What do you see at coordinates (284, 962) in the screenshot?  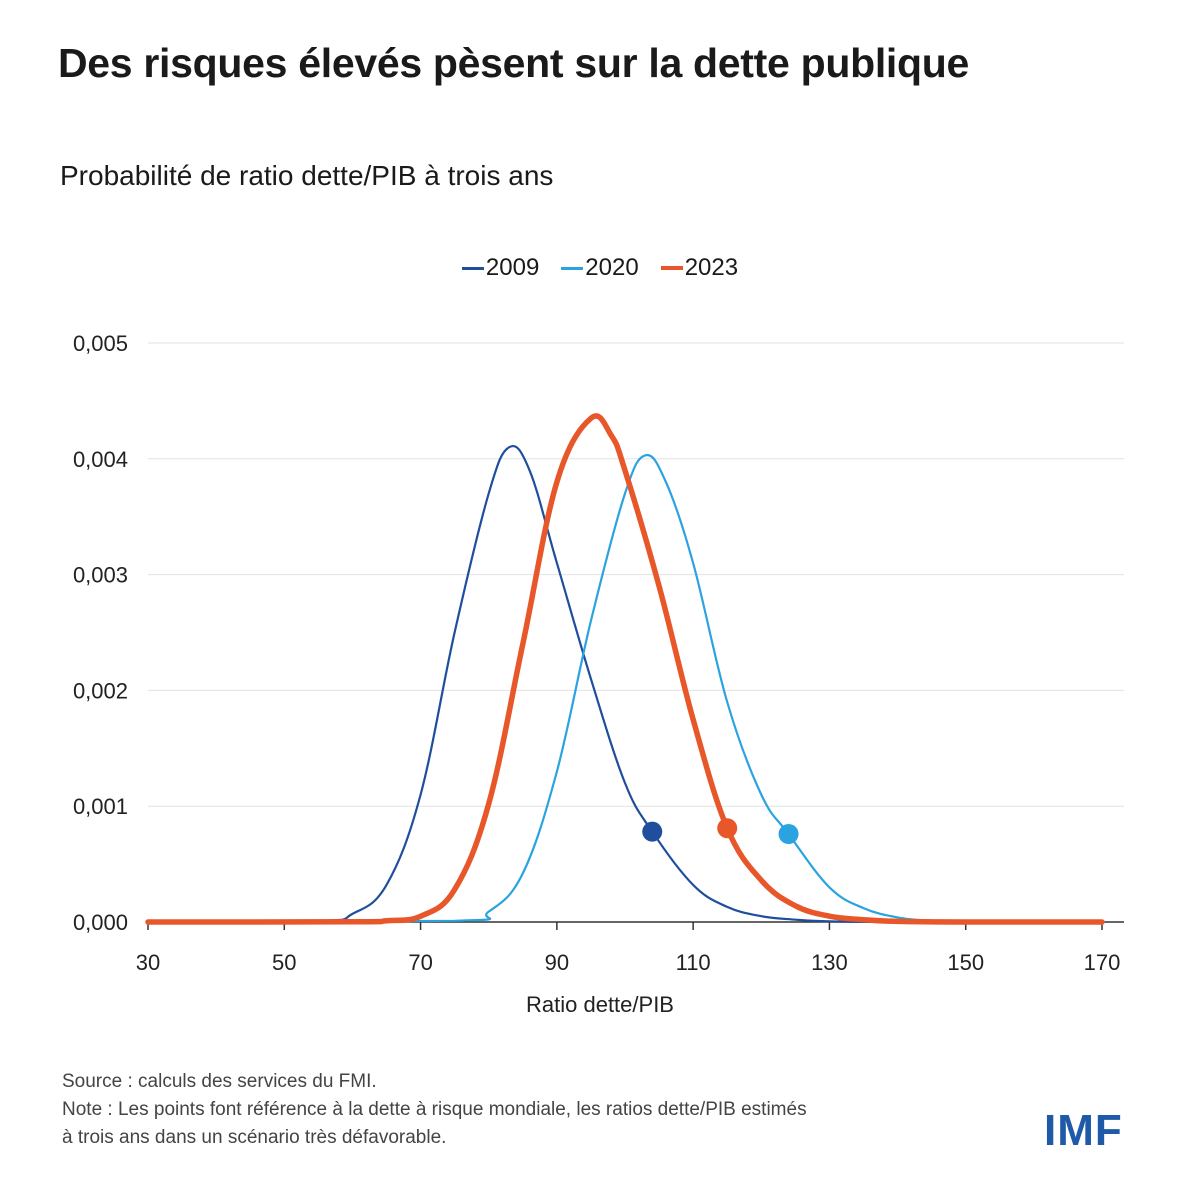 I see `x-tick-label: 50` at bounding box center [284, 962].